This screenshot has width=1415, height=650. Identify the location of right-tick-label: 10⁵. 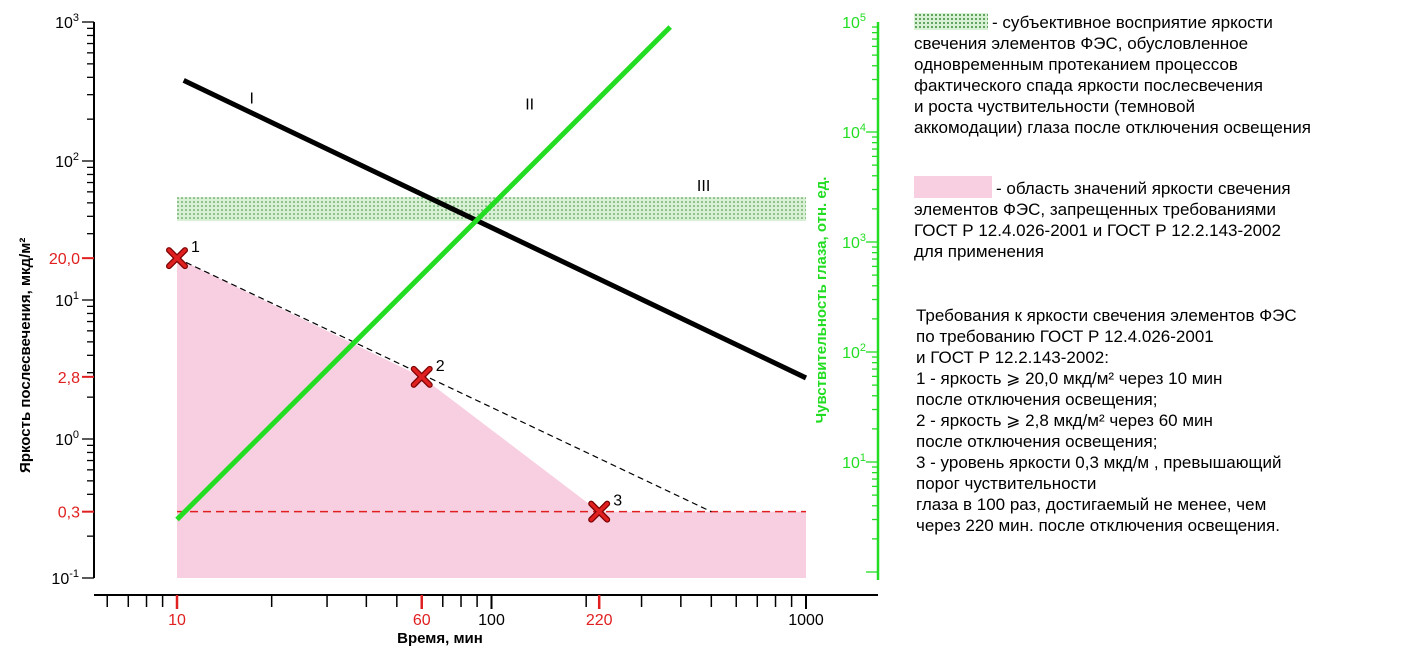
(854, 22).